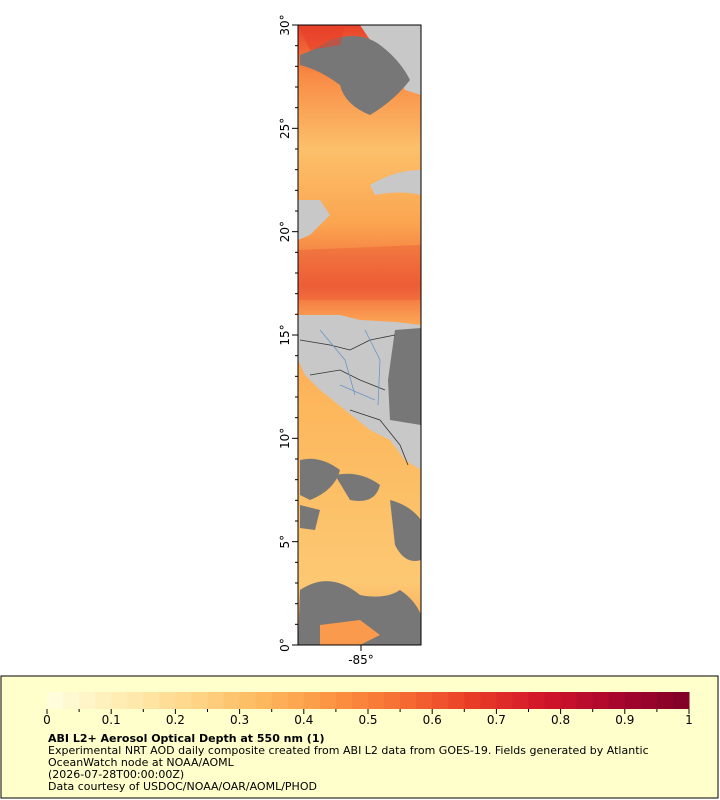 This screenshot has width=720, height=800. Describe the element at coordinates (367, 720) in the screenshot. I see `colorbar-tick-label: 0.5` at that location.